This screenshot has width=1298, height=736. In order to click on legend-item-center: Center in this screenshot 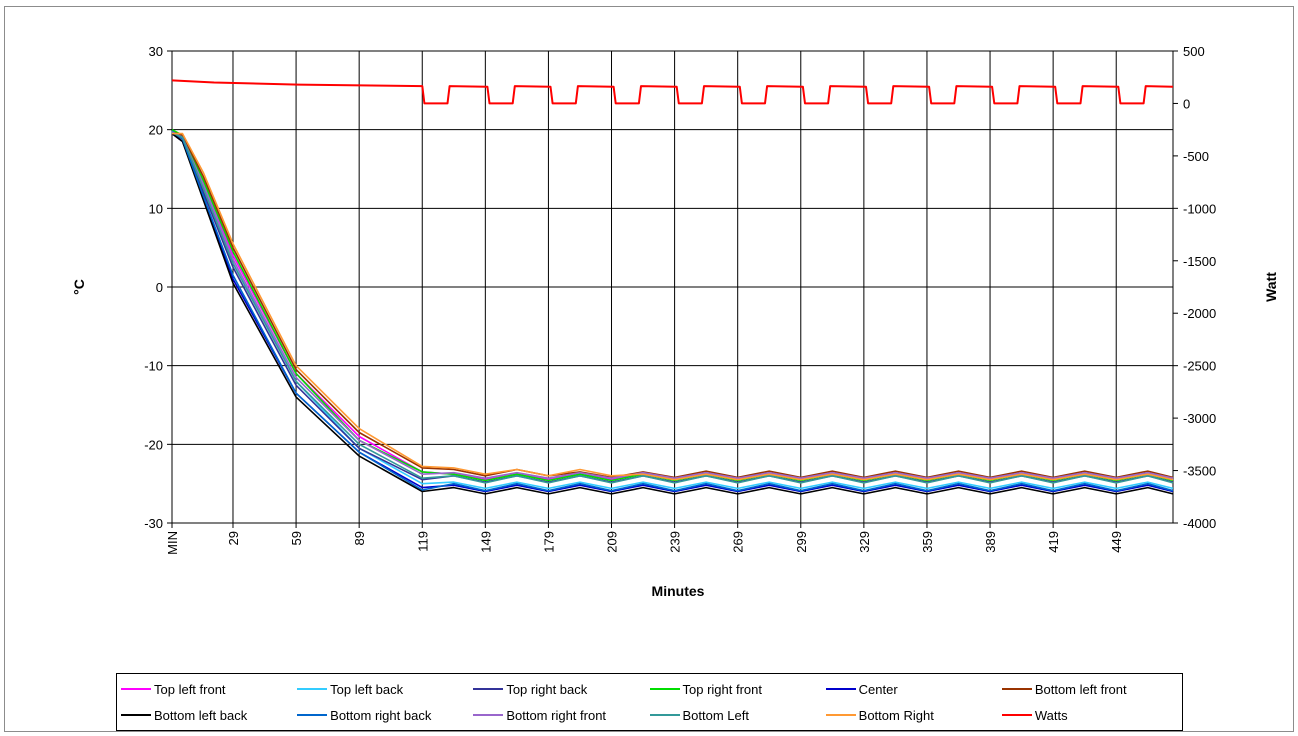, I will do `click(913, 689)`.